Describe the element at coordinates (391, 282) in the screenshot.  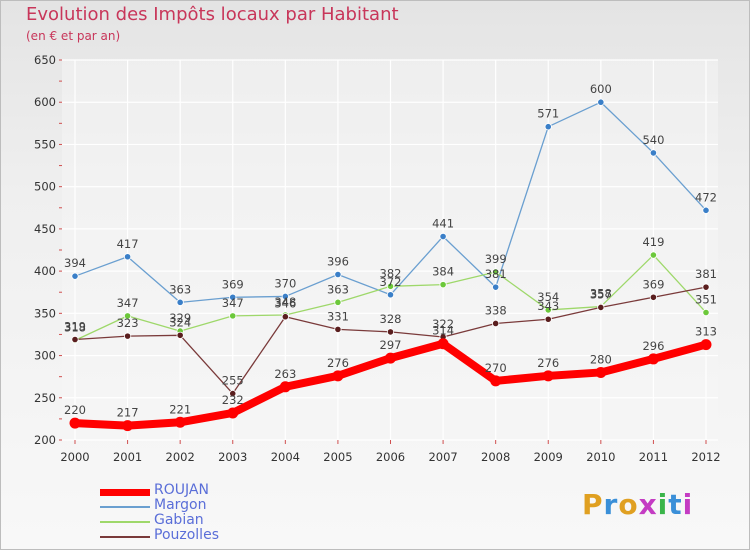
I see `data-label: 372` at that location.